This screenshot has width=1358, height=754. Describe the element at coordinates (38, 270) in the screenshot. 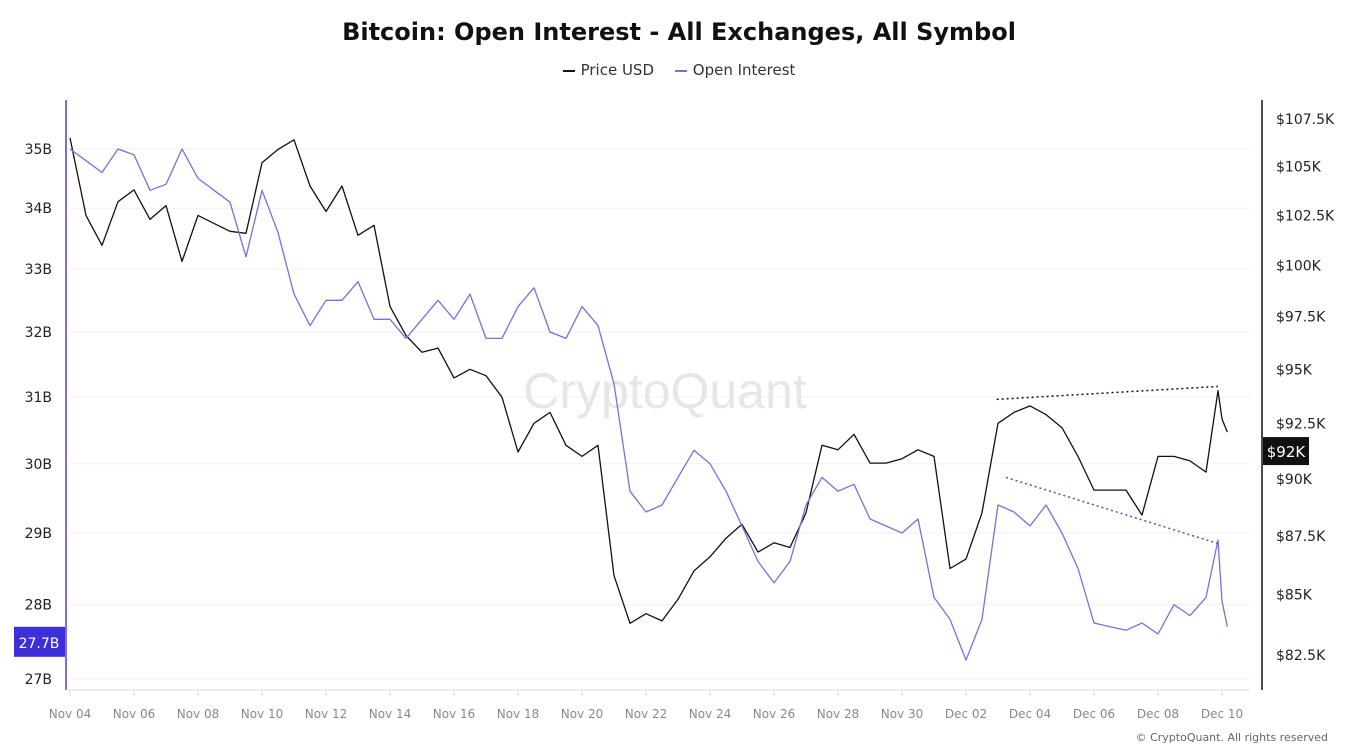

I see `left-tick-label: 33B` at that location.